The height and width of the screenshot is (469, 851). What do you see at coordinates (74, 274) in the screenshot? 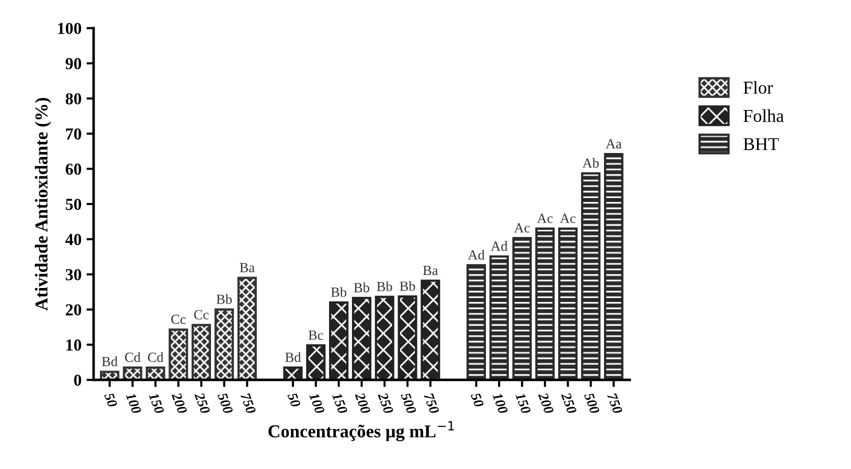
I see `y-tick-label: 30` at bounding box center [74, 274].